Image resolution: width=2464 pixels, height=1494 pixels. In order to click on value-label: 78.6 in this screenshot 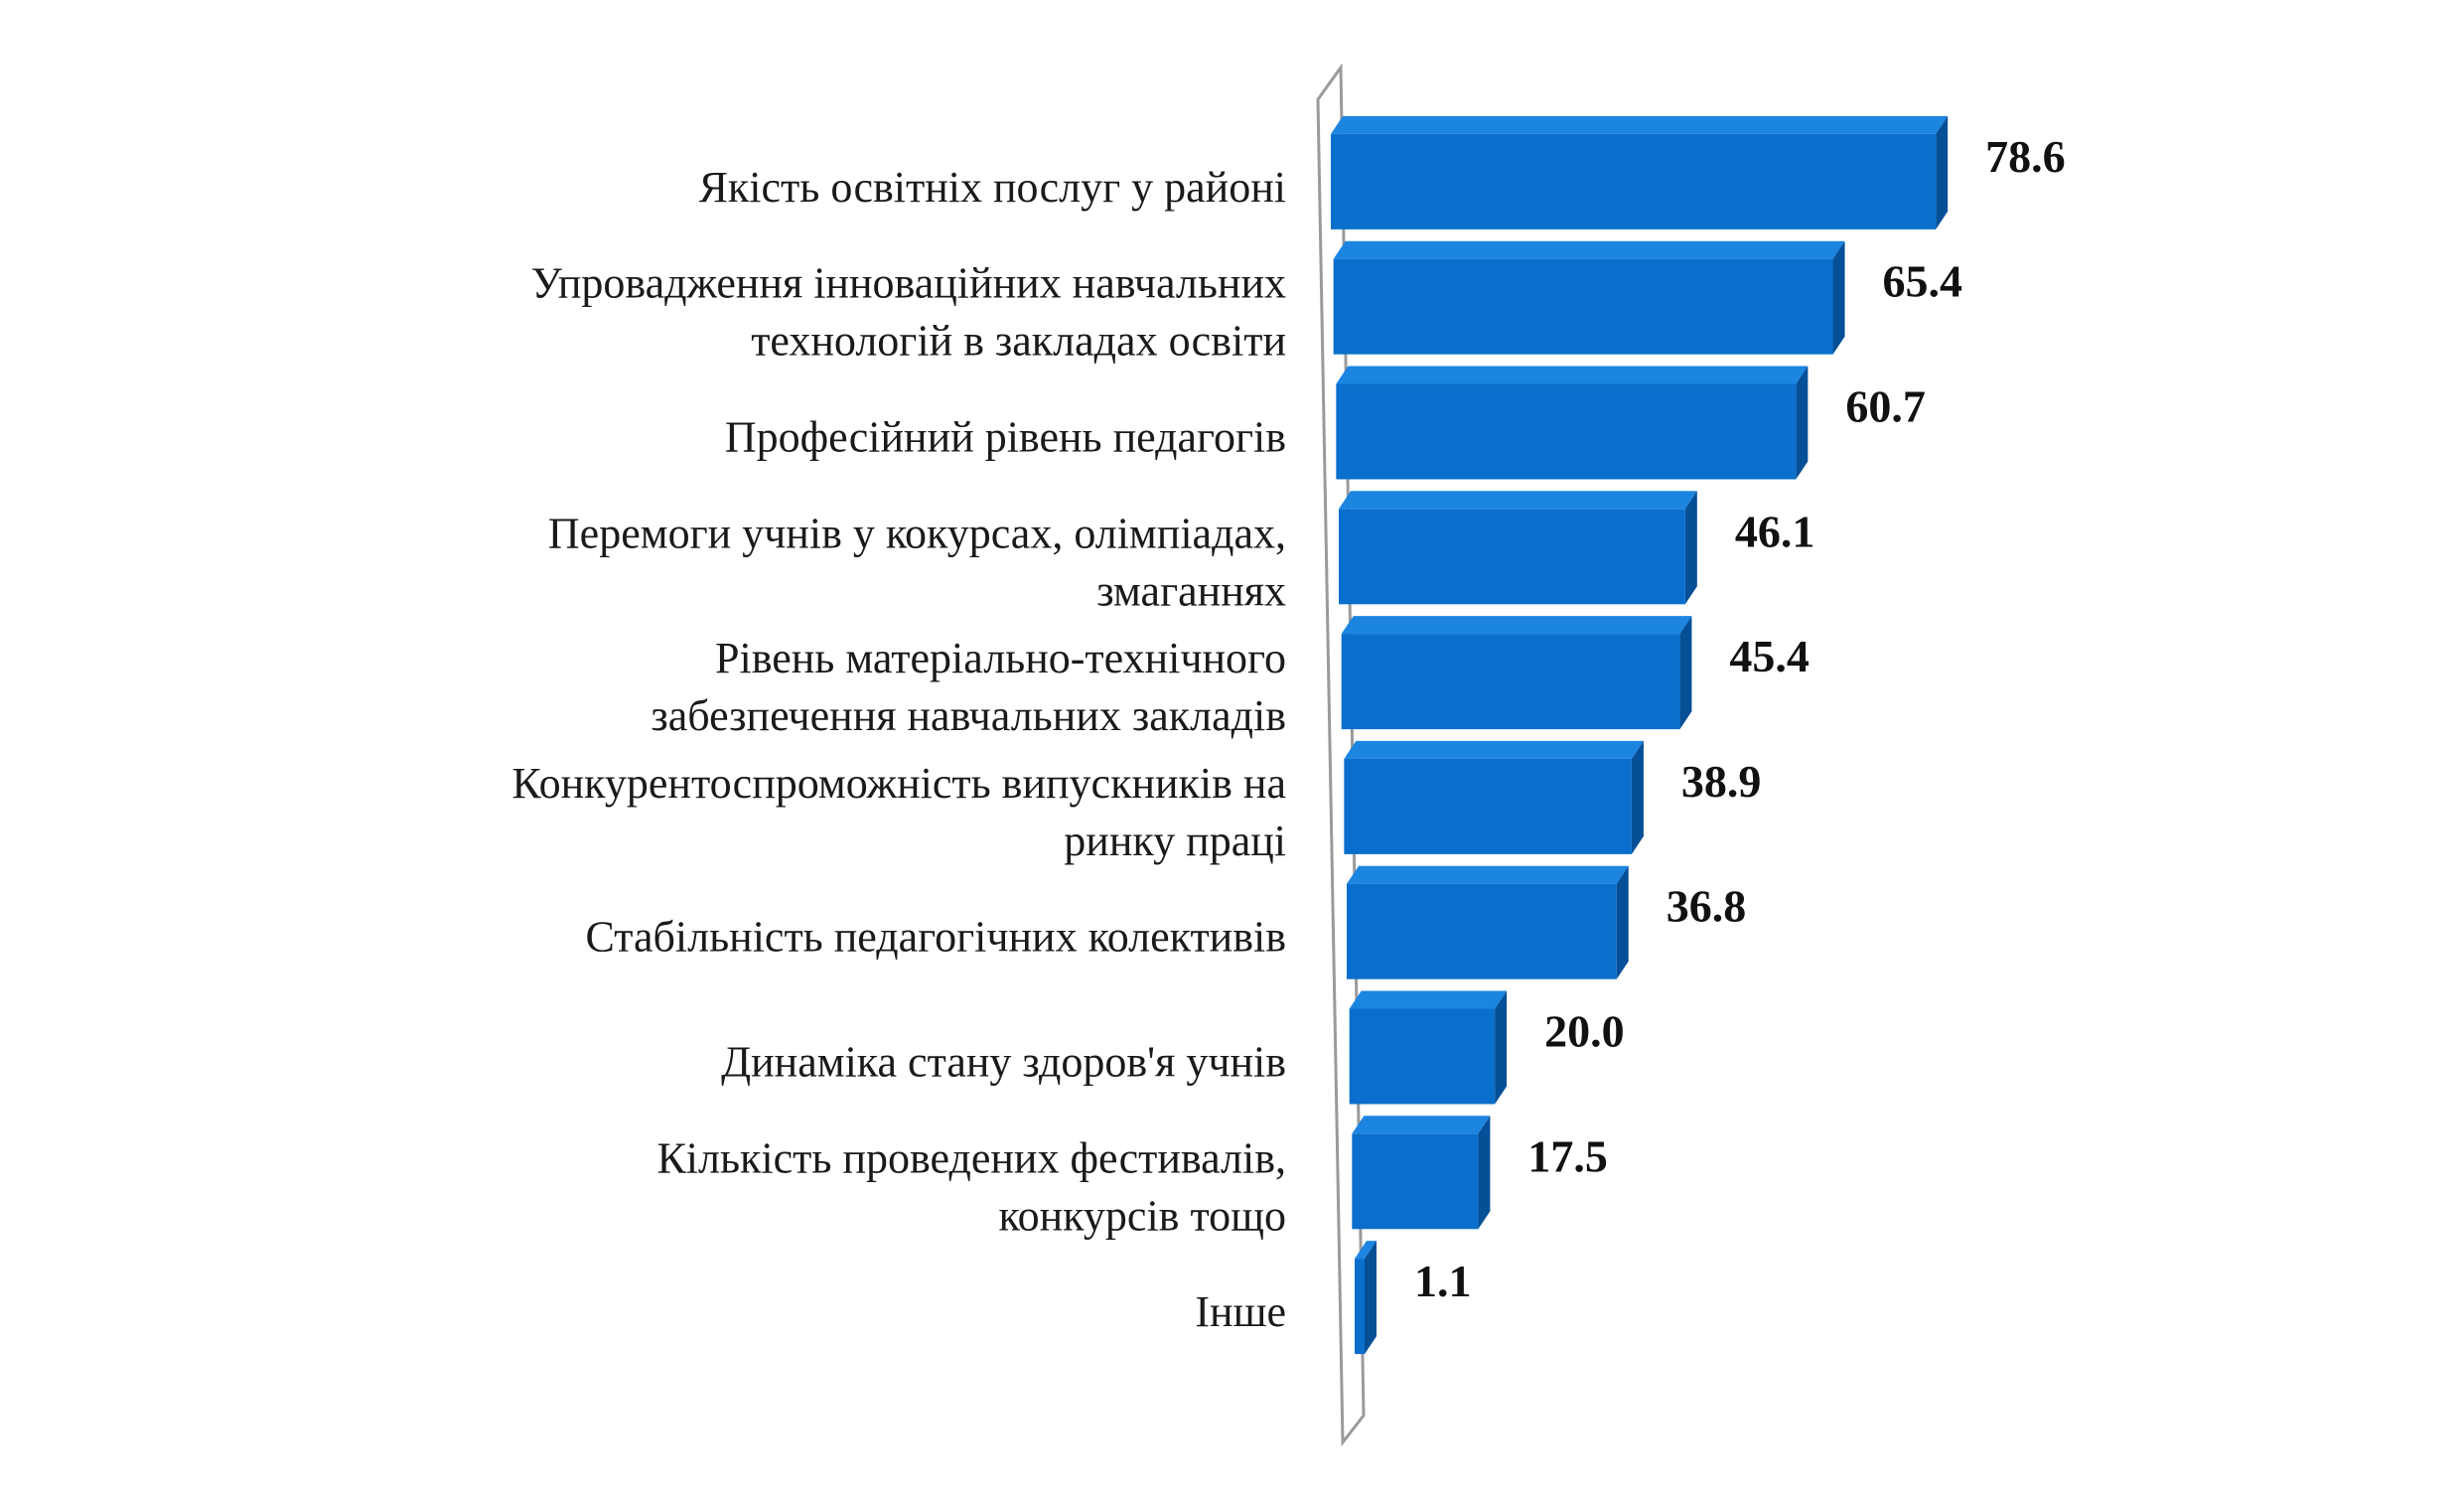, I will do `click(2025, 156)`.